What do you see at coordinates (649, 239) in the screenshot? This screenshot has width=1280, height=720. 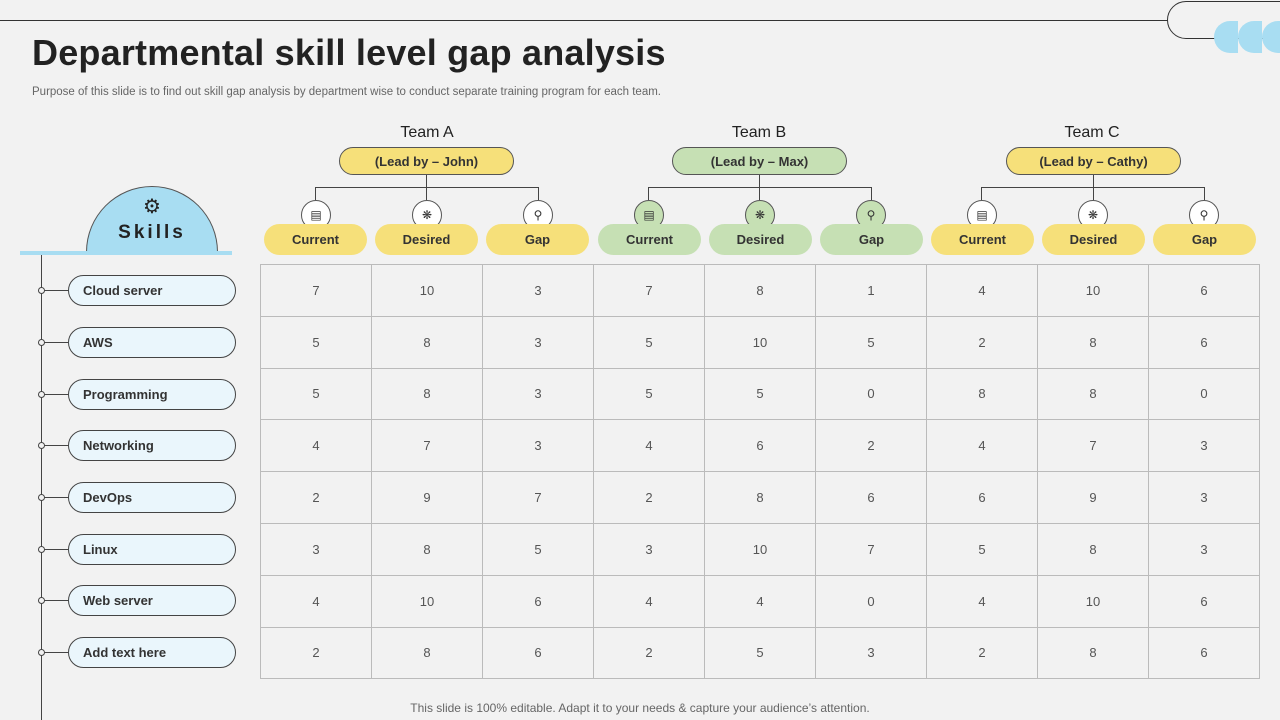 I see `team-b-current-header: Current` at bounding box center [649, 239].